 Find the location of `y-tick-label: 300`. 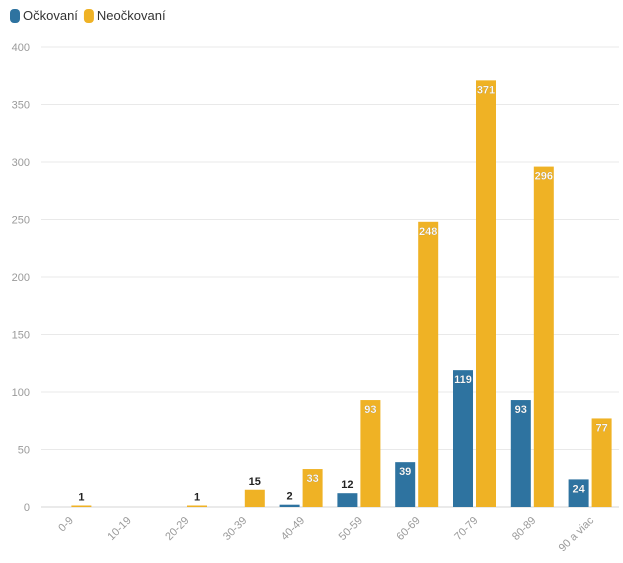

y-tick-label: 300 is located at coordinates (21, 163).